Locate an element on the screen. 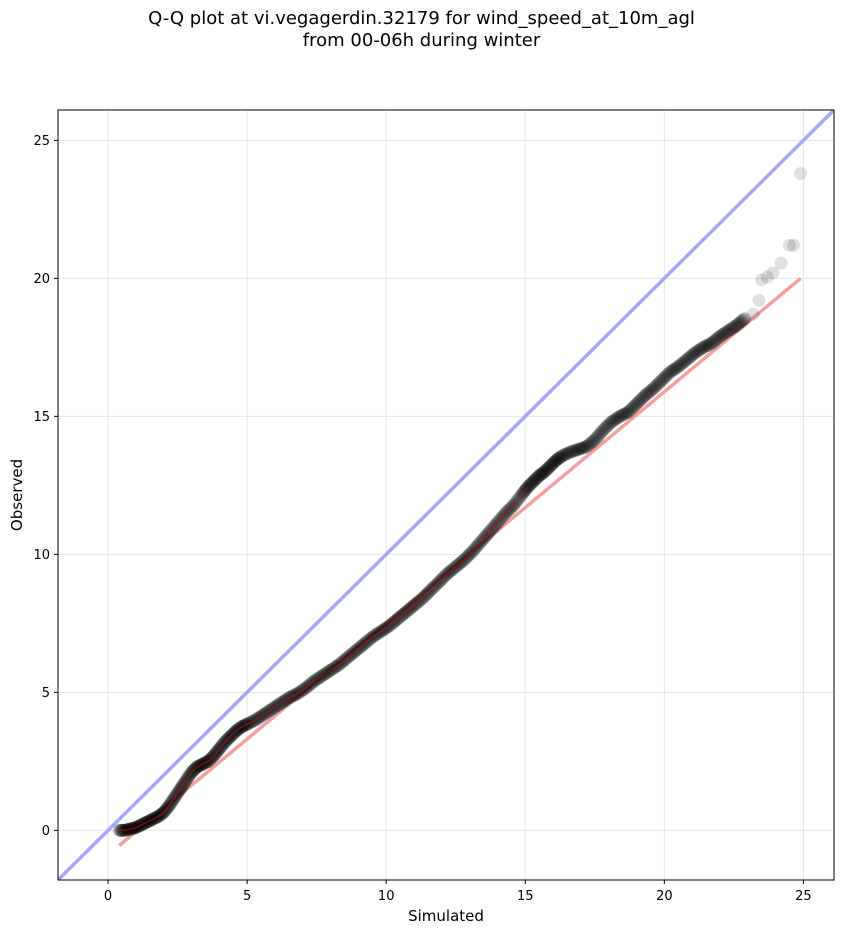  y-tick-label: 0 is located at coordinates (46, 831).